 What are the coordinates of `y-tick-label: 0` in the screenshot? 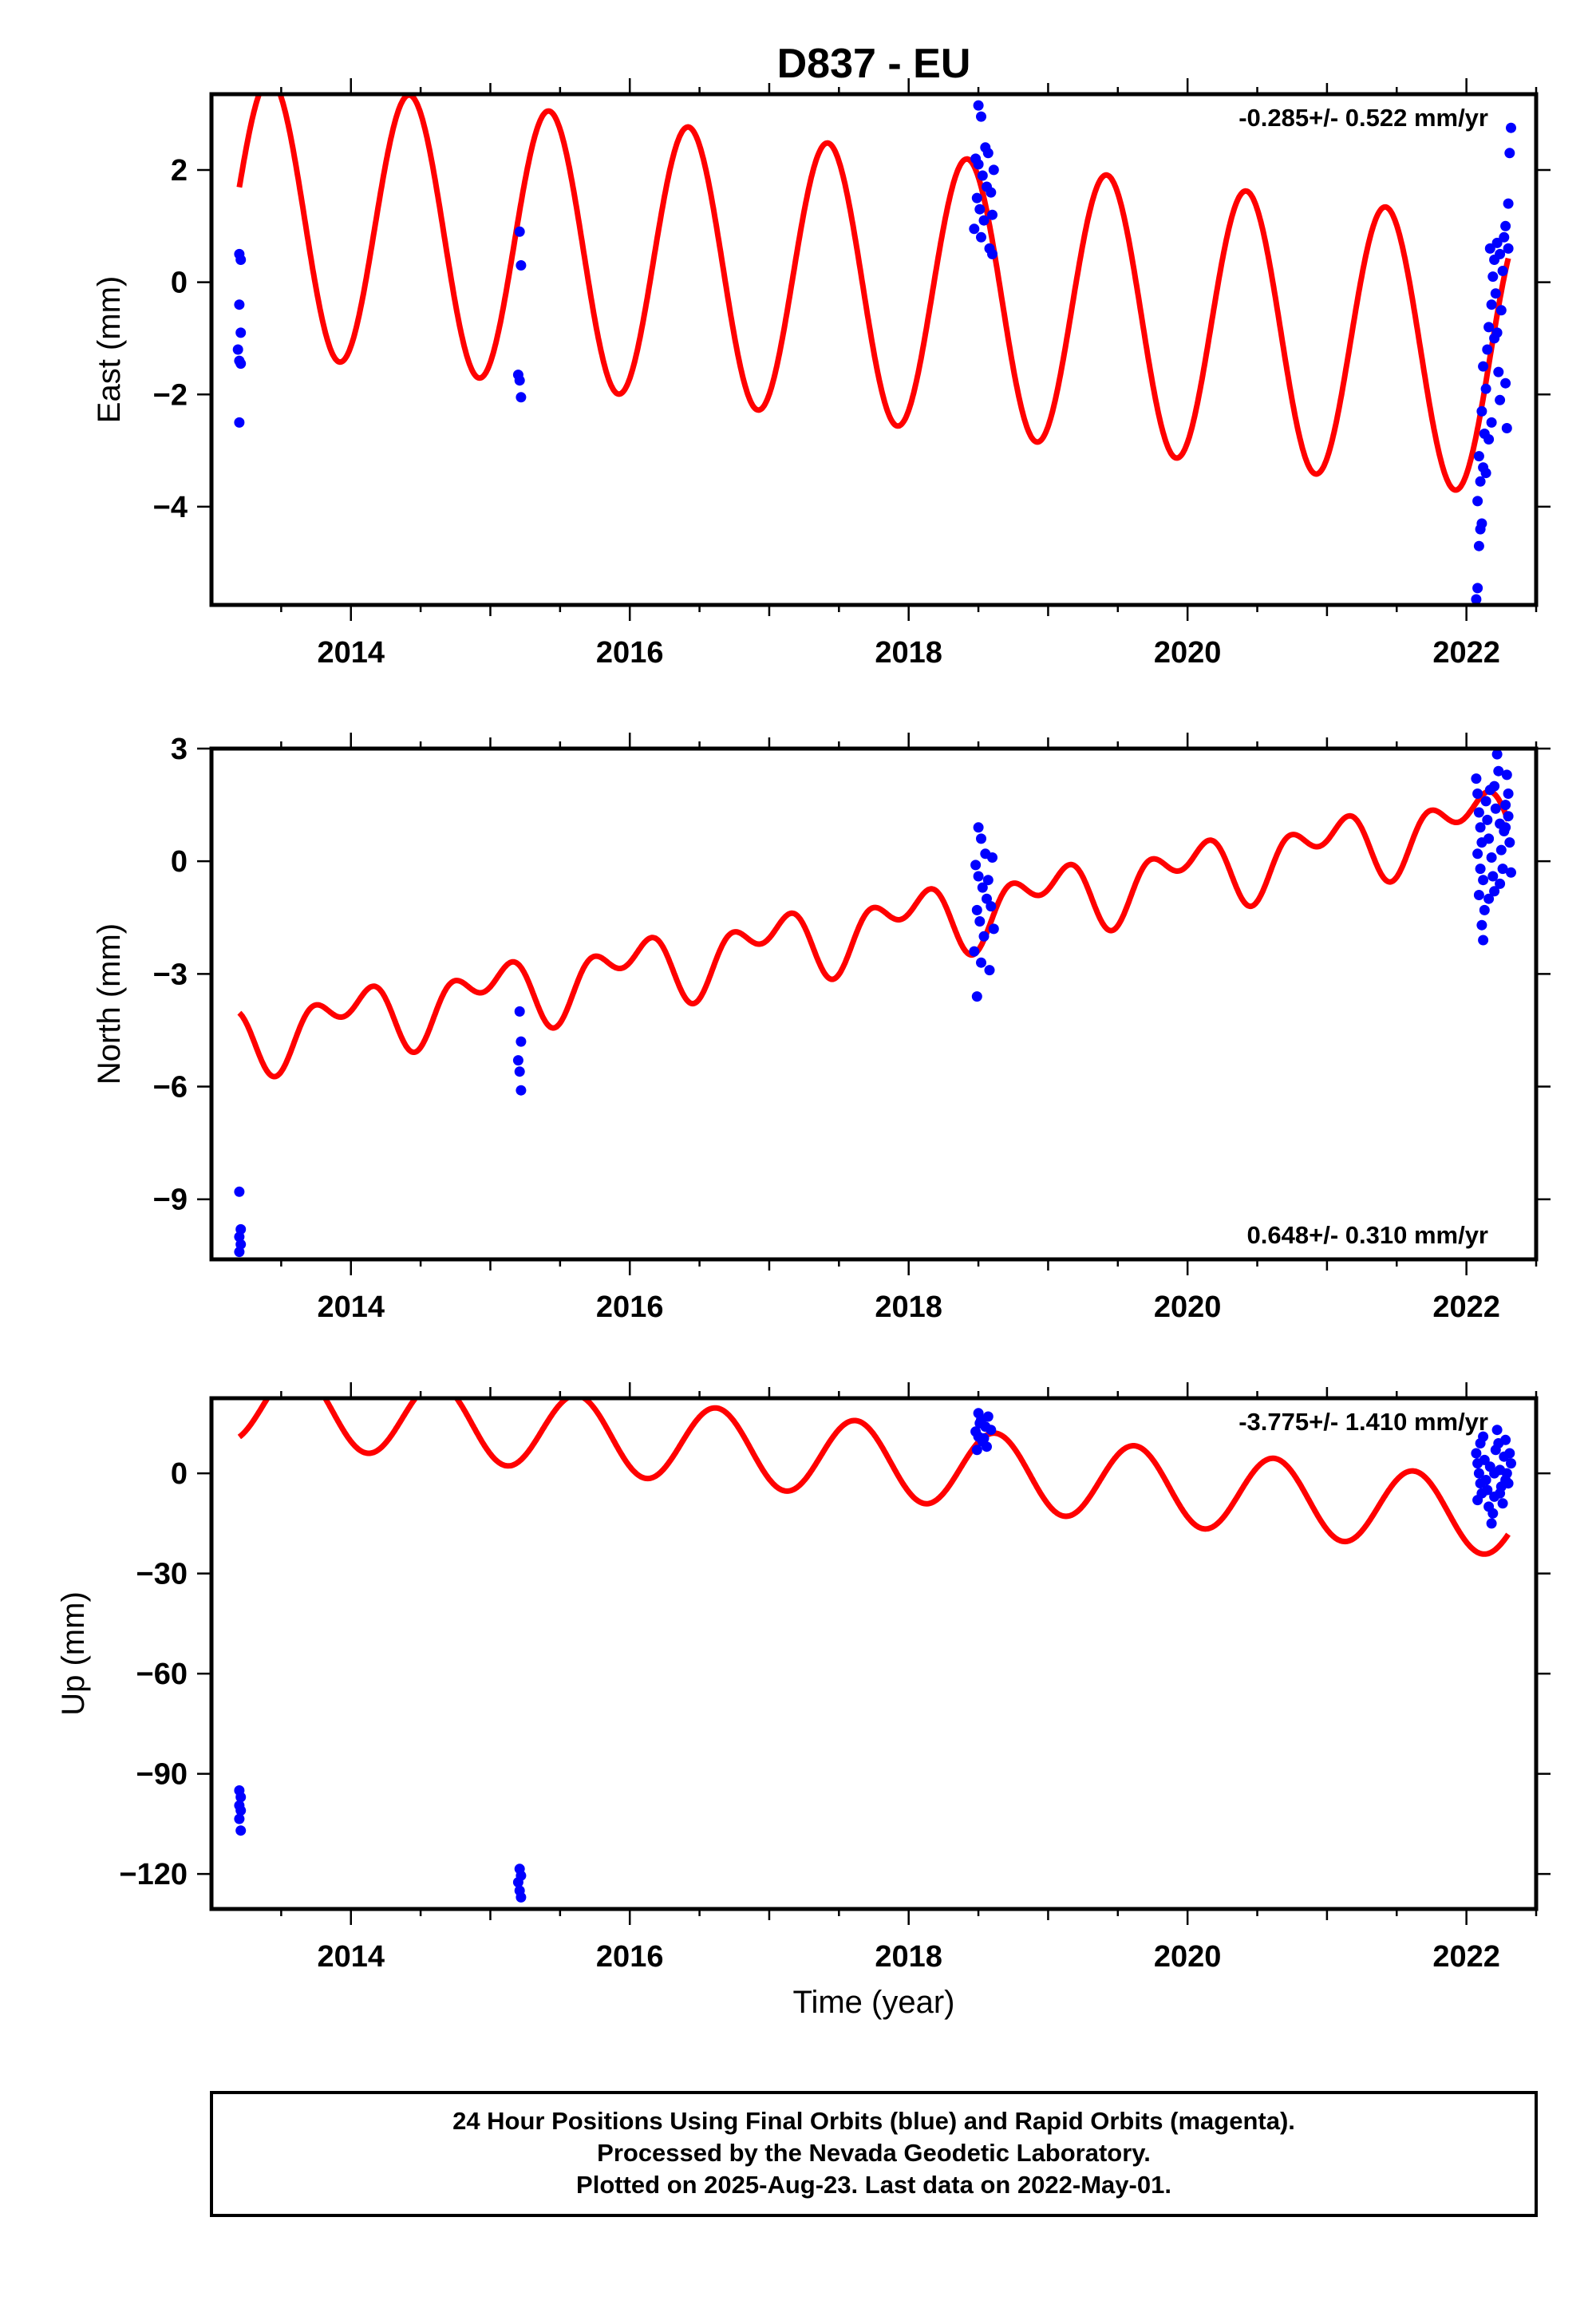 It's located at (179, 1474).